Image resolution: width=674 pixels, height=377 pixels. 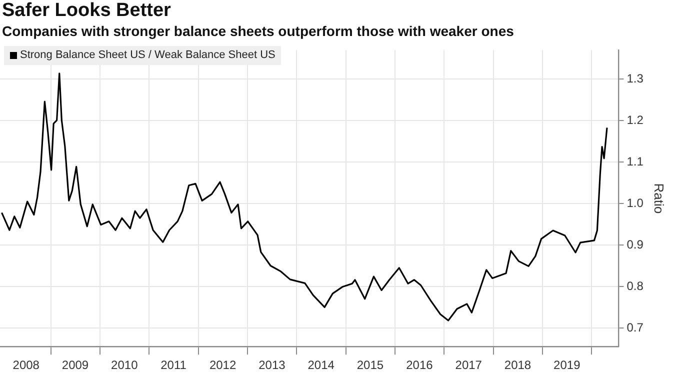 What do you see at coordinates (272, 365) in the screenshot?
I see `x-tick-label: 2013` at bounding box center [272, 365].